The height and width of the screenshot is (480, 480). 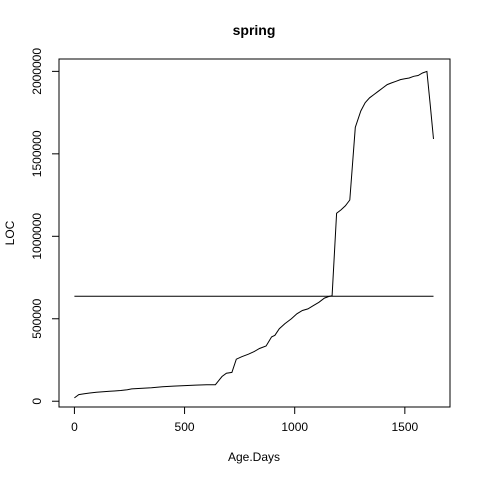 What do you see at coordinates (37, 153) in the screenshot?
I see `y-tick-label: 1500000` at bounding box center [37, 153].